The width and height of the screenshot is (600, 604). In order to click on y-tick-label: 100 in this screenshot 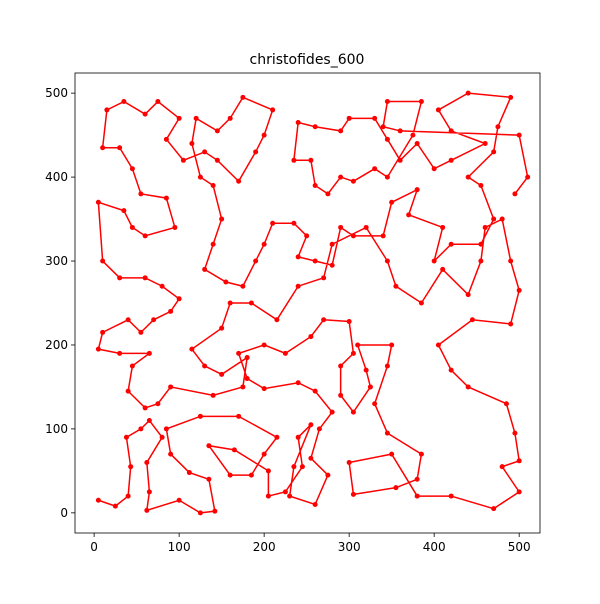, I will do `click(56, 429)`.